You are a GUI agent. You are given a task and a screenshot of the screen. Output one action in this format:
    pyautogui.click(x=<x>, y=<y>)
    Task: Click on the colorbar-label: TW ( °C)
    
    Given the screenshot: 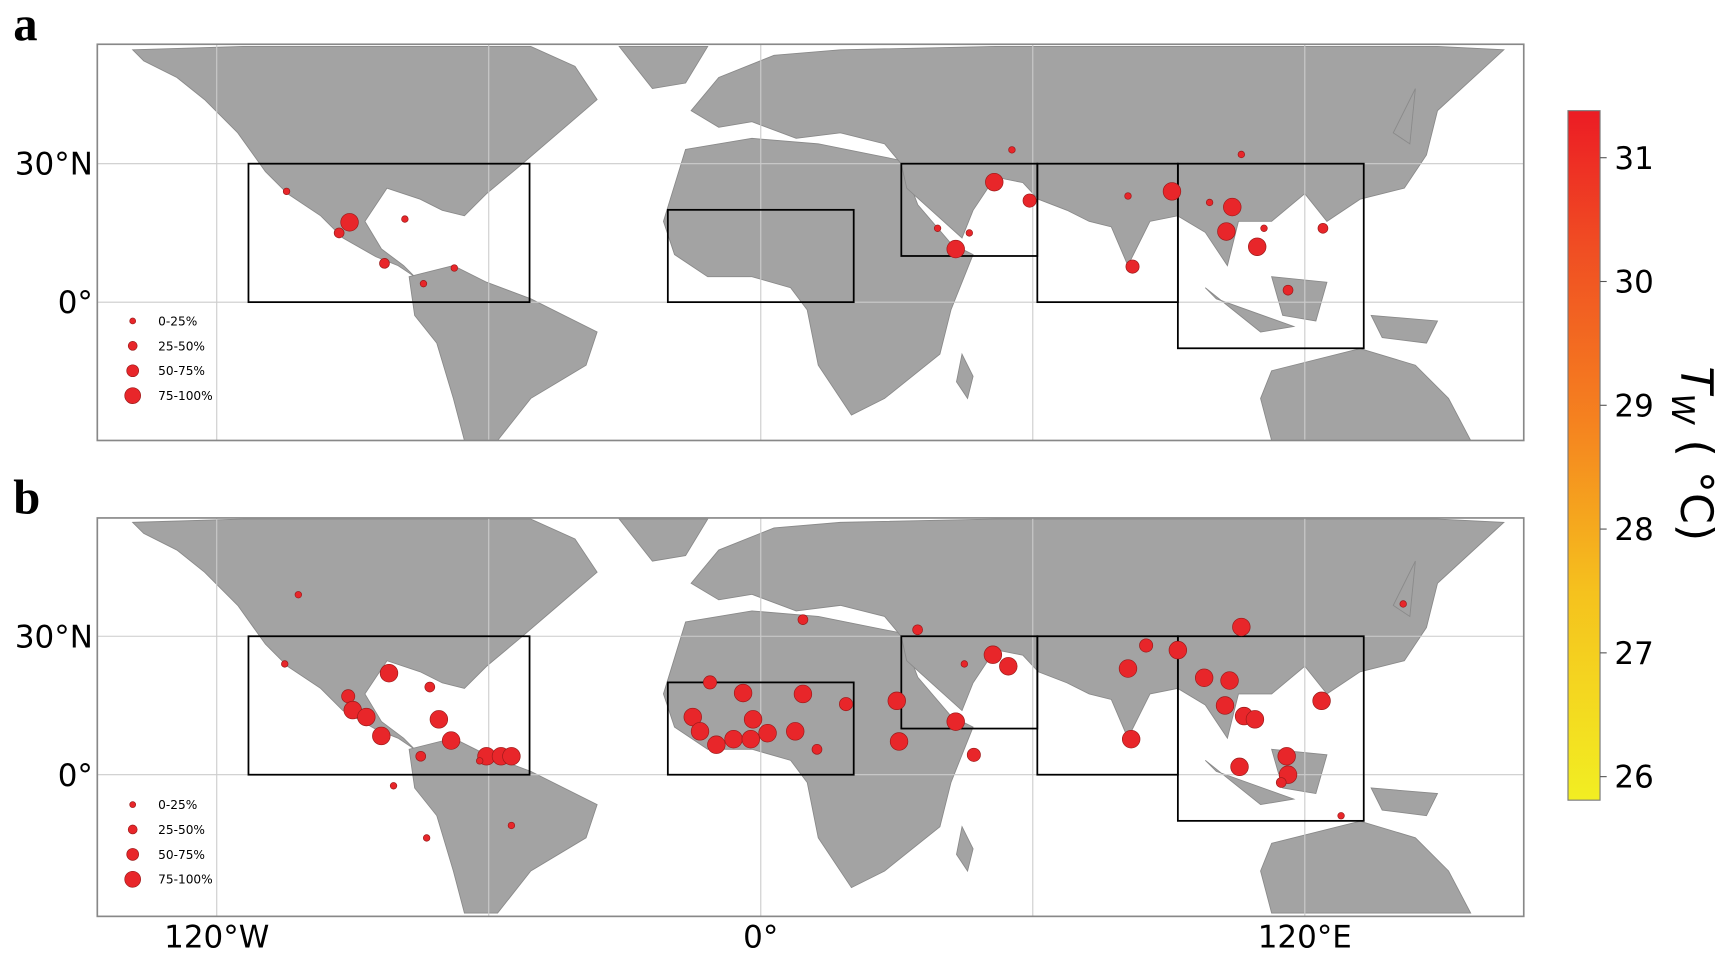 What is the action you would take?
    pyautogui.click(x=1692, y=453)
    